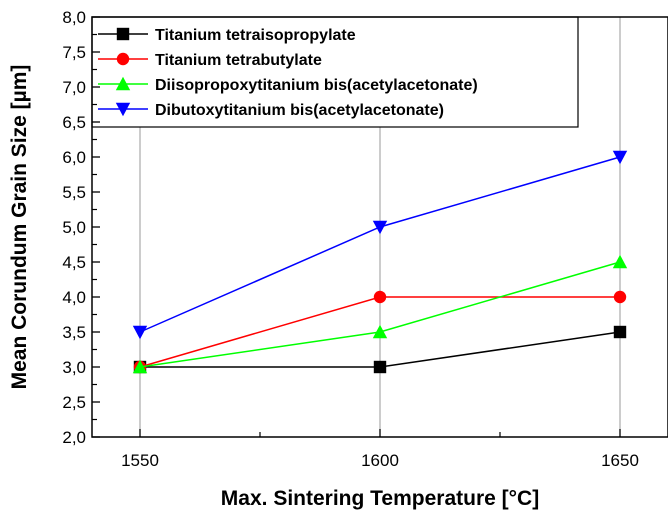  I want to click on y-tick-label: 3,0, so click(74, 367).